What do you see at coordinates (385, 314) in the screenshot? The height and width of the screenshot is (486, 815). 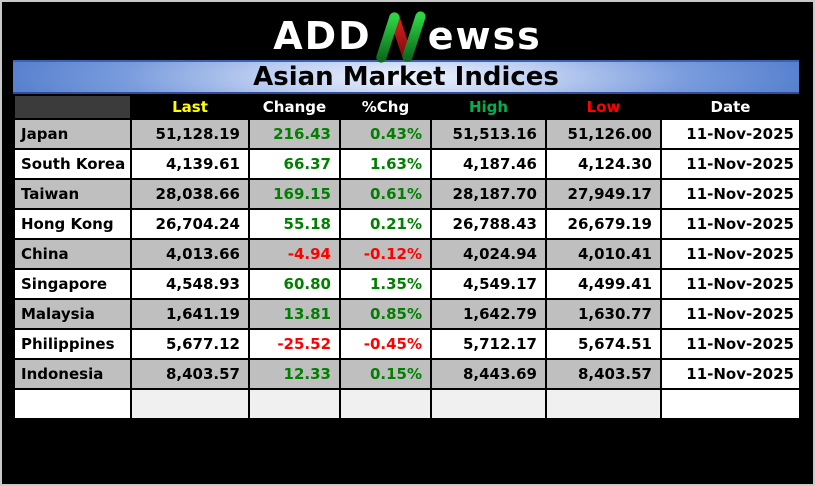 I see `pct-chg-cell: 0.85%` at bounding box center [385, 314].